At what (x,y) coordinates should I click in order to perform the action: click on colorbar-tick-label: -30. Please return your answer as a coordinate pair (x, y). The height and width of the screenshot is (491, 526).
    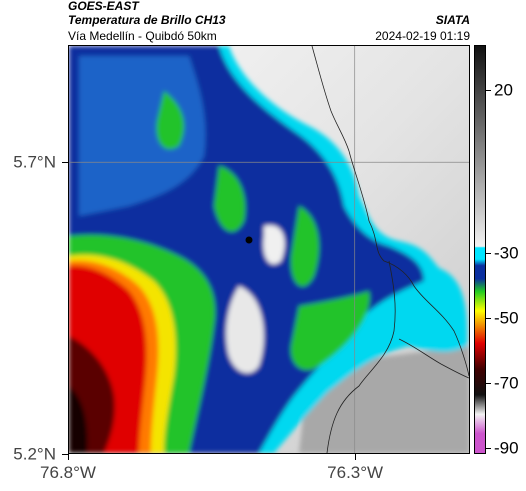
    Looking at the image, I should click on (506, 253).